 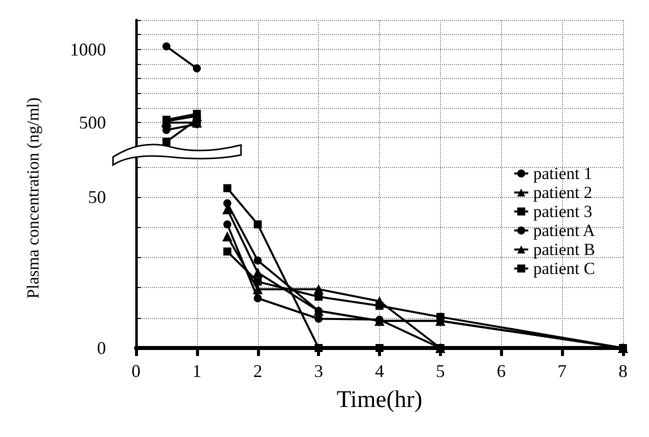 What do you see at coordinates (88, 49) in the screenshot?
I see `y-tick-label: 1000` at bounding box center [88, 49].